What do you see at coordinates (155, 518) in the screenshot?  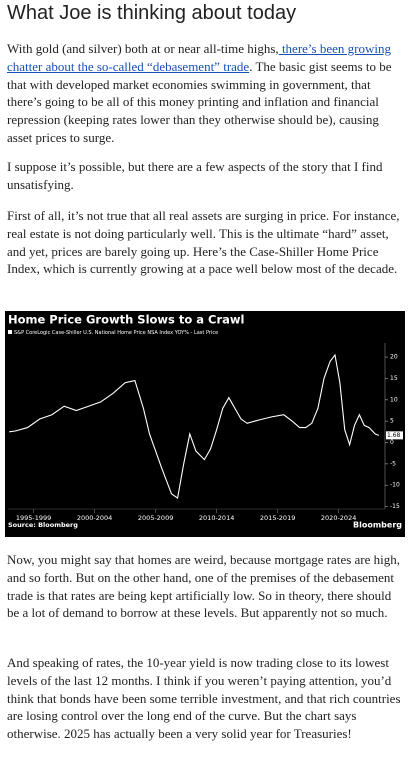 I see `x-tick-label: 2005-2009` at bounding box center [155, 518].